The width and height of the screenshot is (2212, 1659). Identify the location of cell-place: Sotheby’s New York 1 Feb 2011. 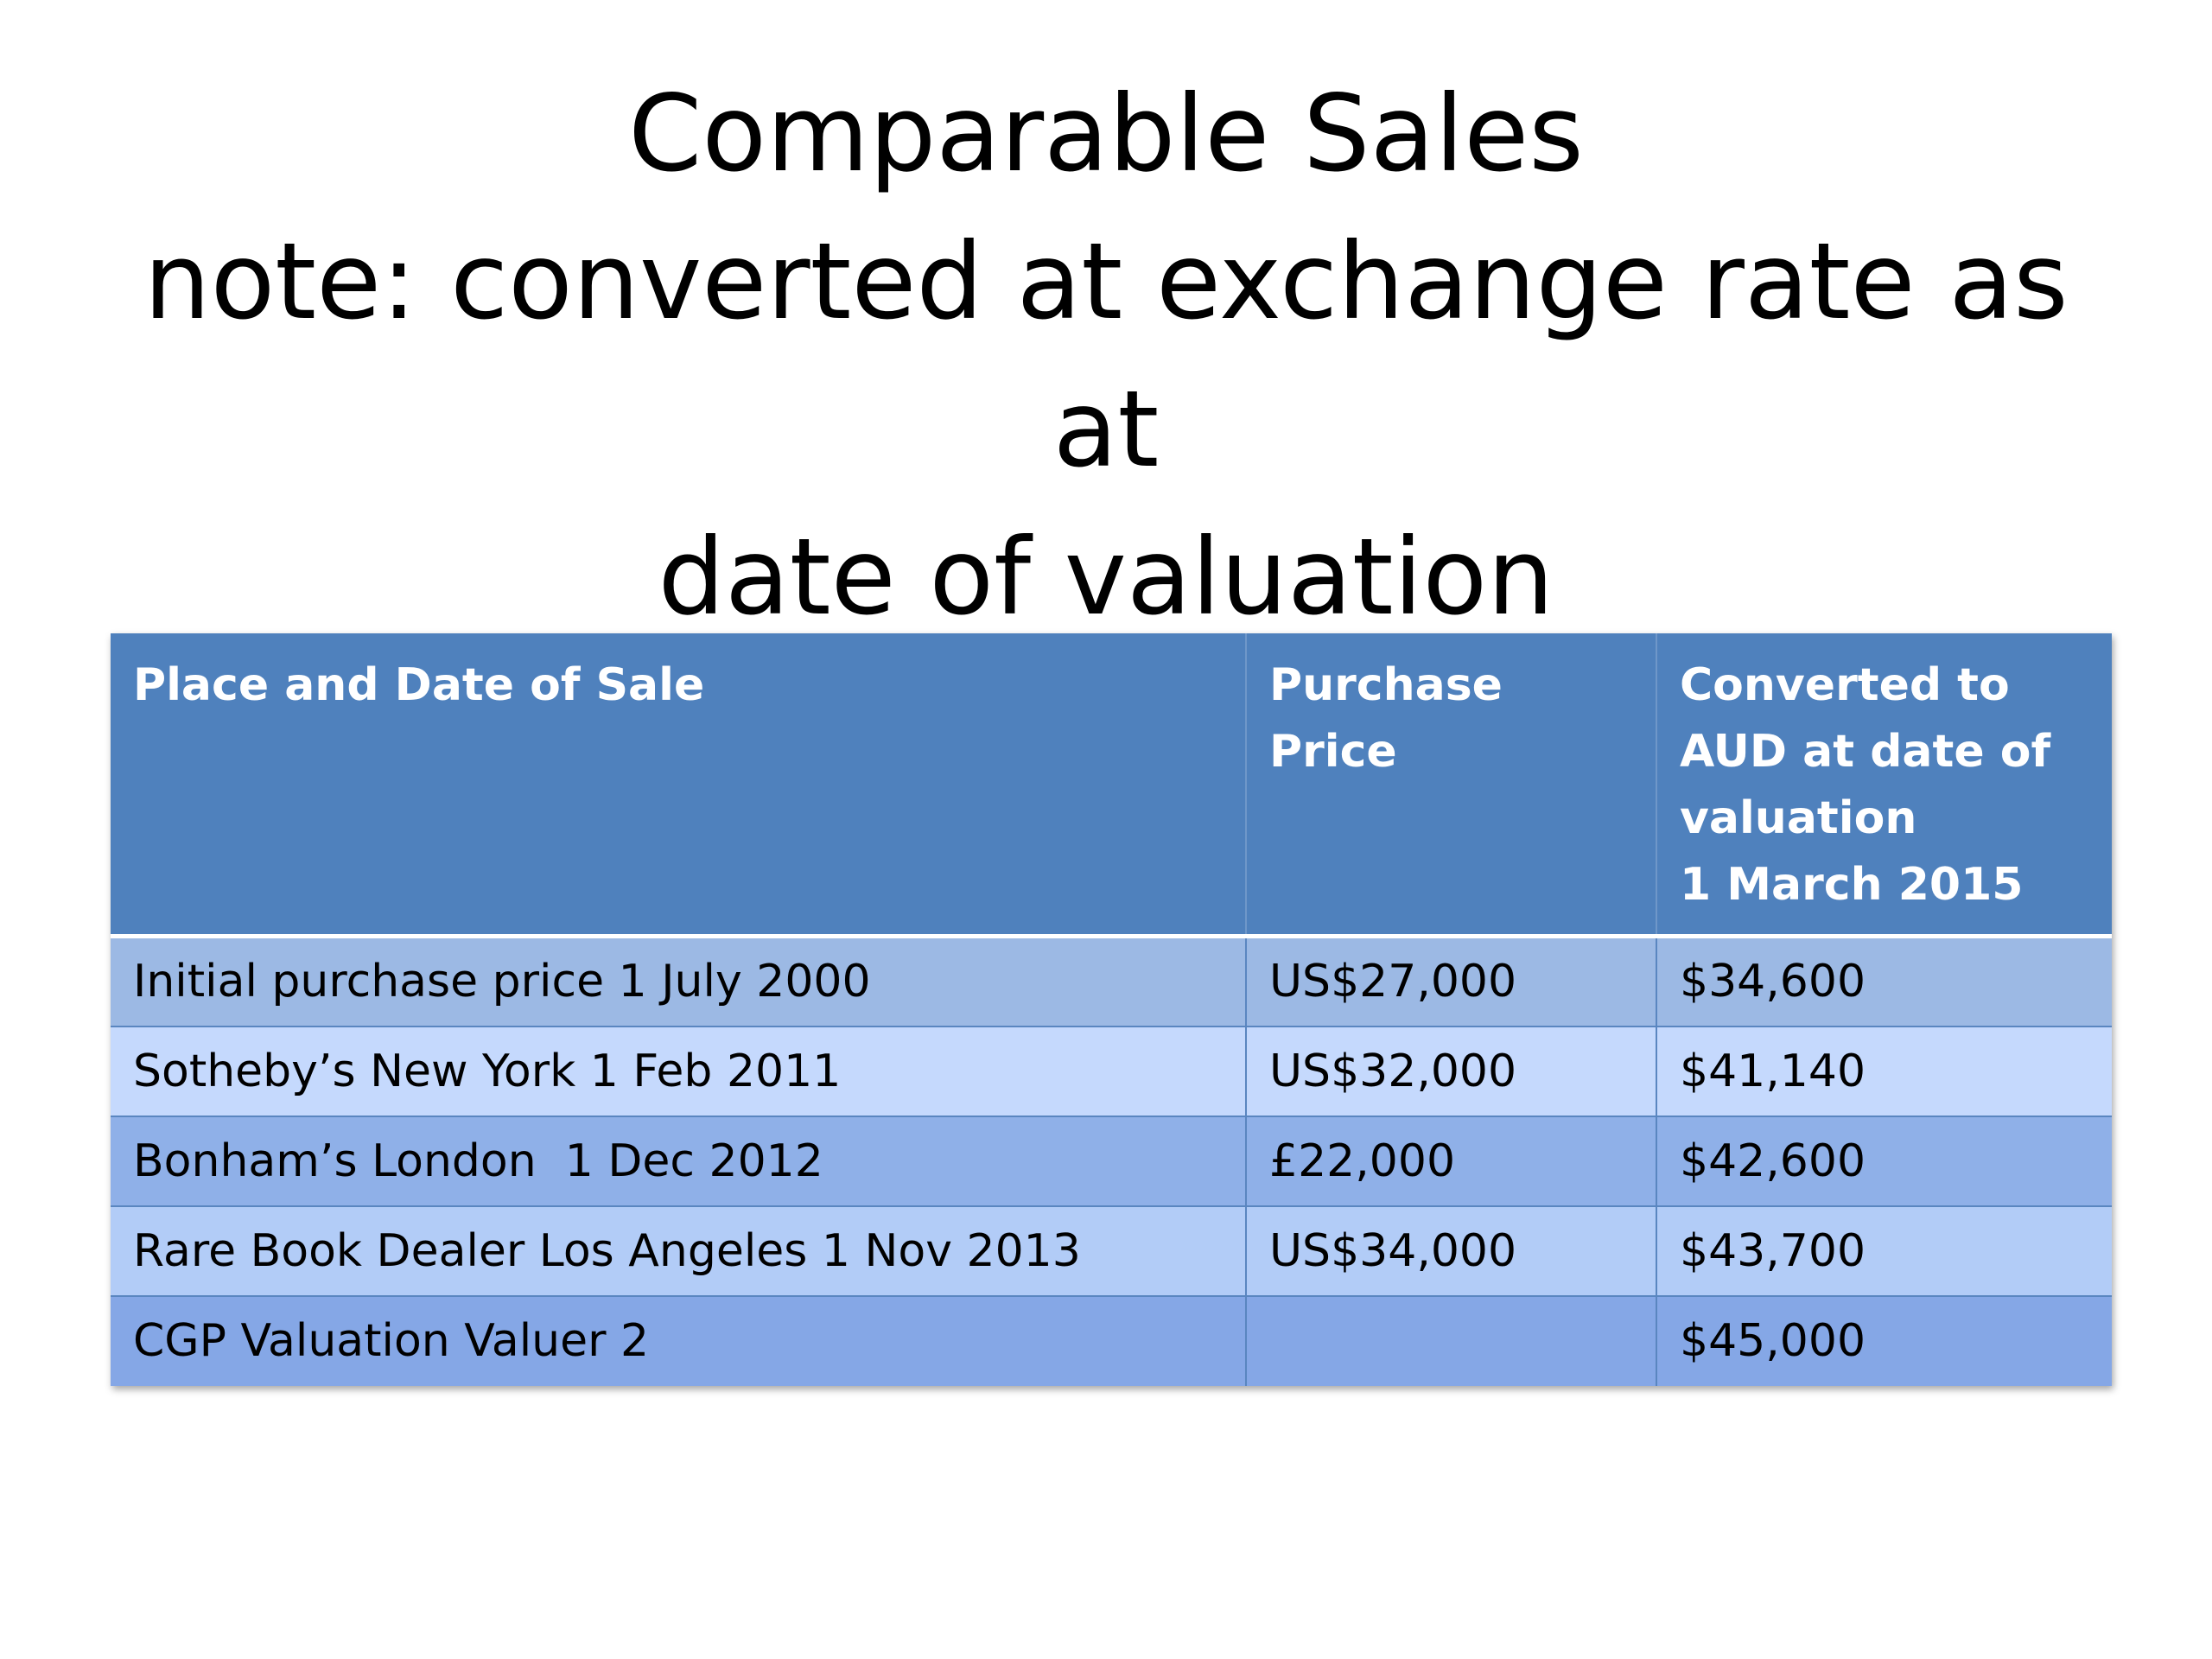
(679, 1071).